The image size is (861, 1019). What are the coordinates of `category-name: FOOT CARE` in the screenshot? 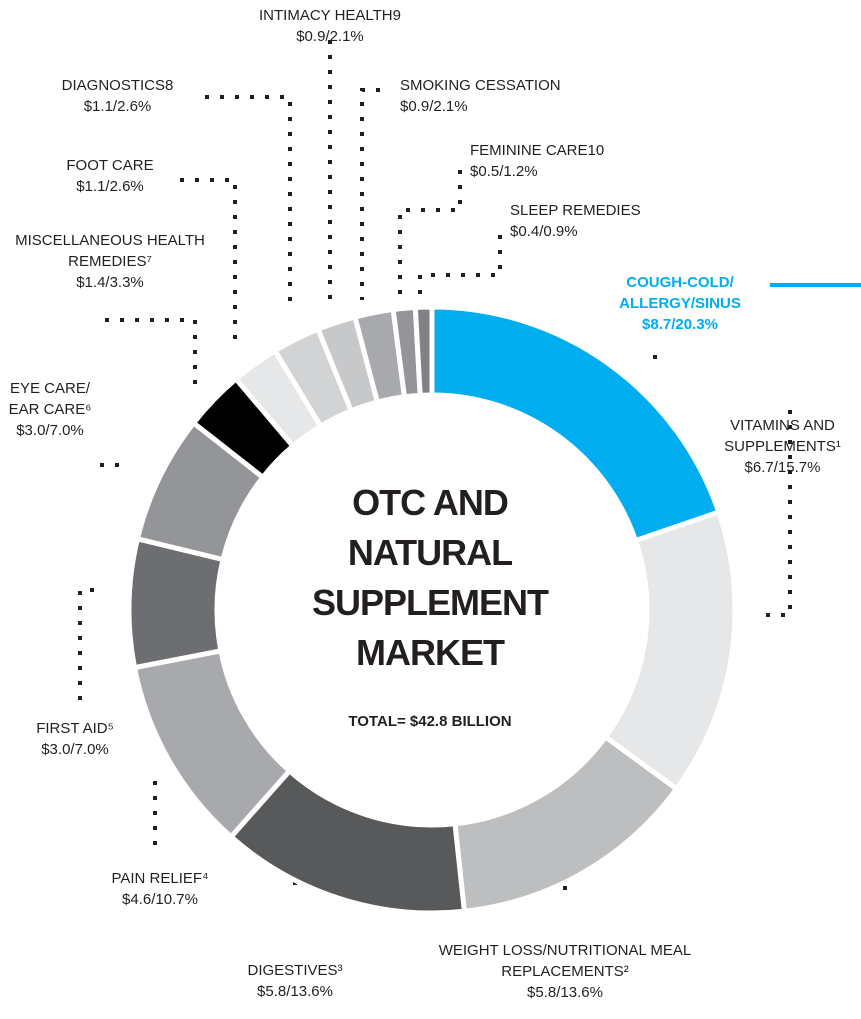 It's located at (110, 165).